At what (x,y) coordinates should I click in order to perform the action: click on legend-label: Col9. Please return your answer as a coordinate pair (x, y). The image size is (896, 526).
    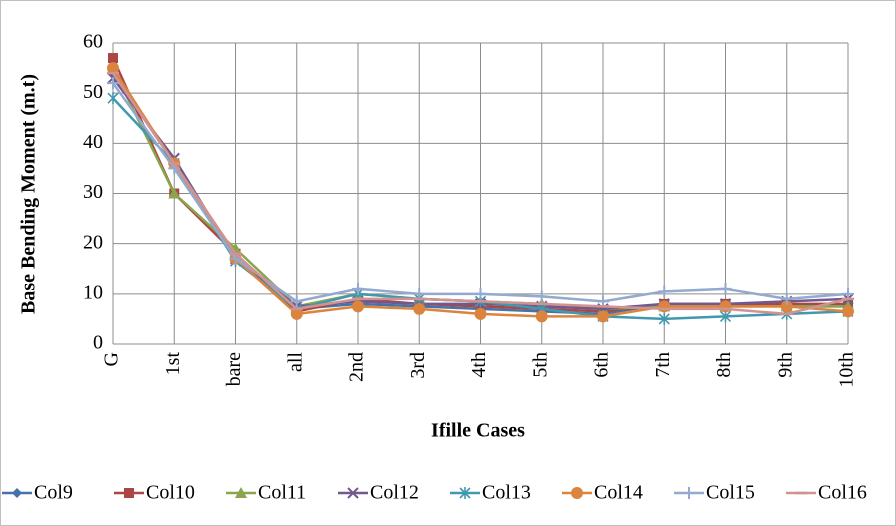
    Looking at the image, I should click on (53, 493).